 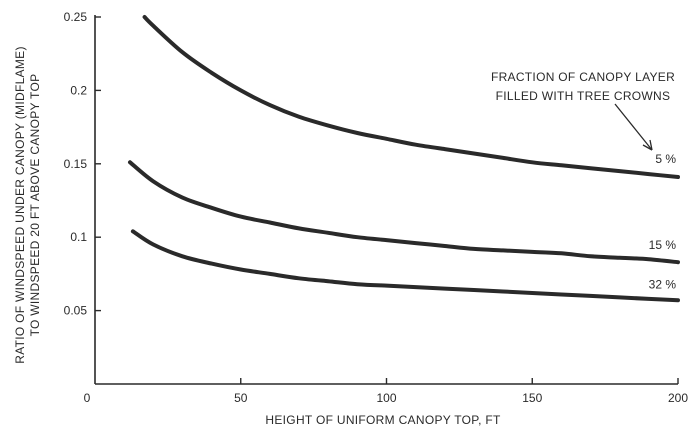 What do you see at coordinates (583, 77) in the screenshot?
I see `annotation-line-1: FRACTION OF CANOPY LAYER` at bounding box center [583, 77].